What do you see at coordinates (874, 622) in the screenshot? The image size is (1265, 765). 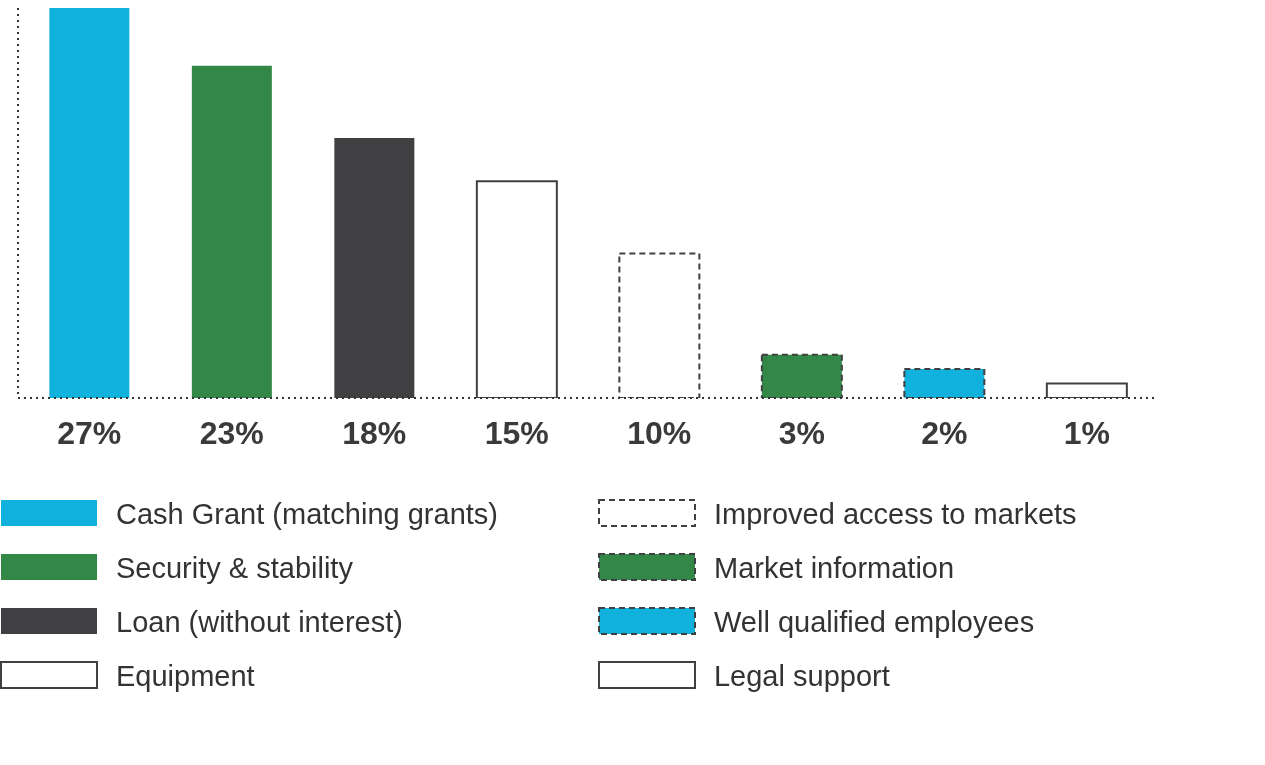 I see `legend-label: Well qualified employees` at bounding box center [874, 622].